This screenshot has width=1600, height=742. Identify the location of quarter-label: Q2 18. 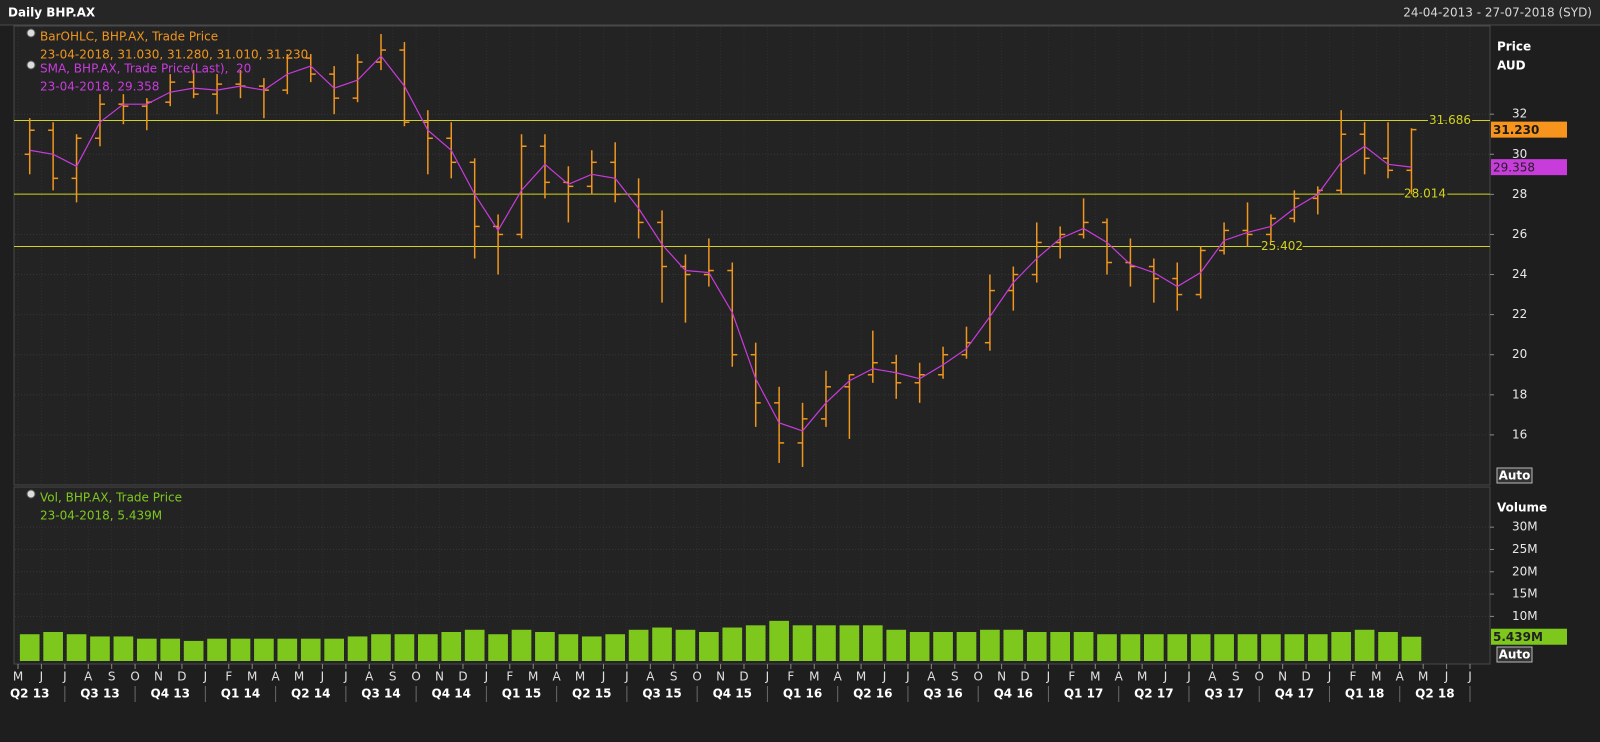
(1434, 694).